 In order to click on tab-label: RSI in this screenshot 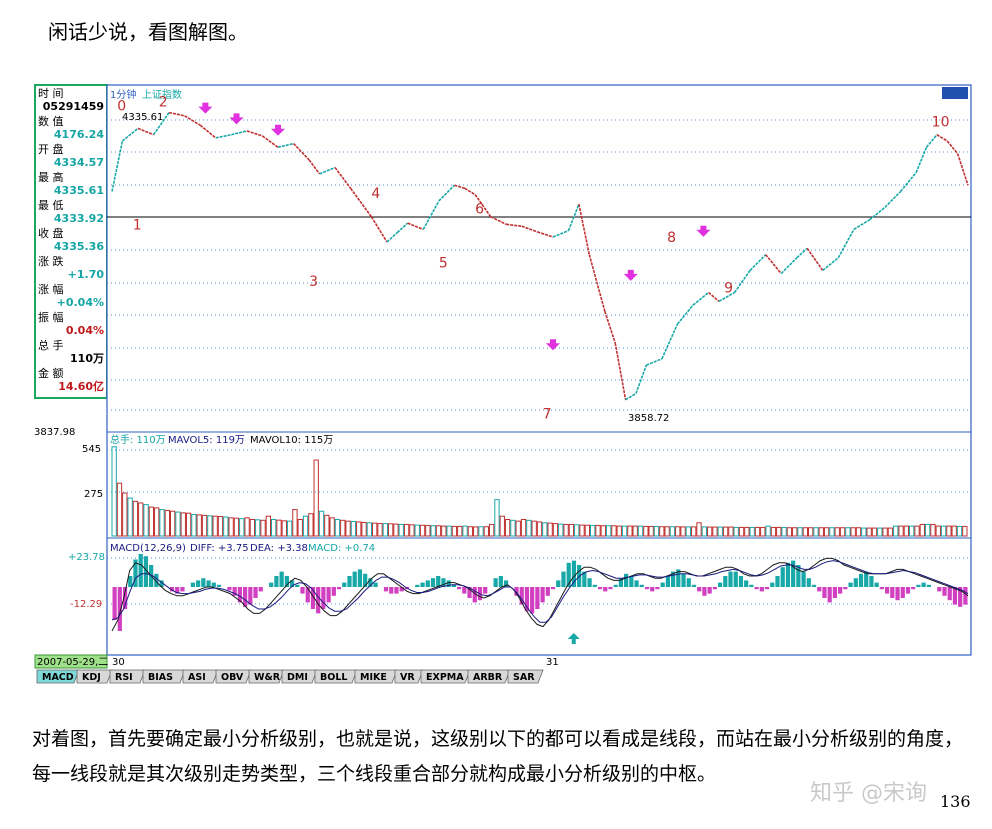, I will do `click(124, 677)`.